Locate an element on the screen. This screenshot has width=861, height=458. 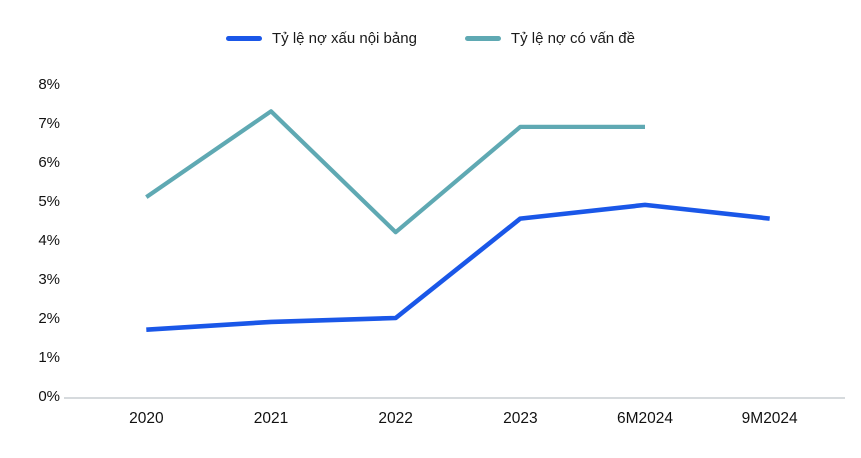
x-tick-label: 2022 is located at coordinates (395, 418).